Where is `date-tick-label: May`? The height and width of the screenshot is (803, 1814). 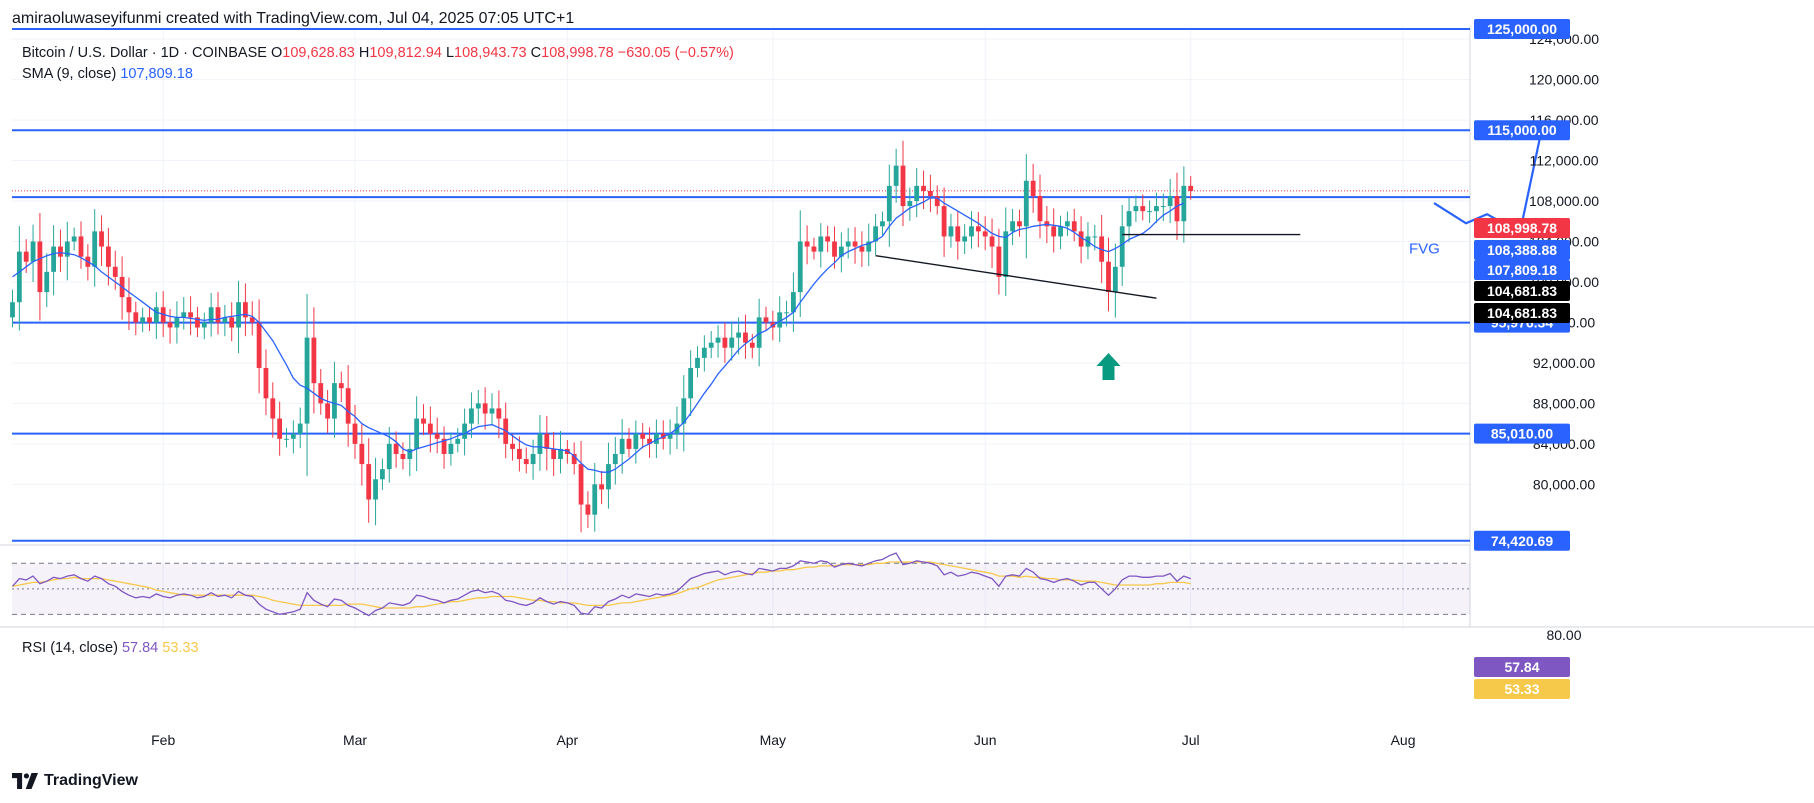 date-tick-label: May is located at coordinates (773, 740).